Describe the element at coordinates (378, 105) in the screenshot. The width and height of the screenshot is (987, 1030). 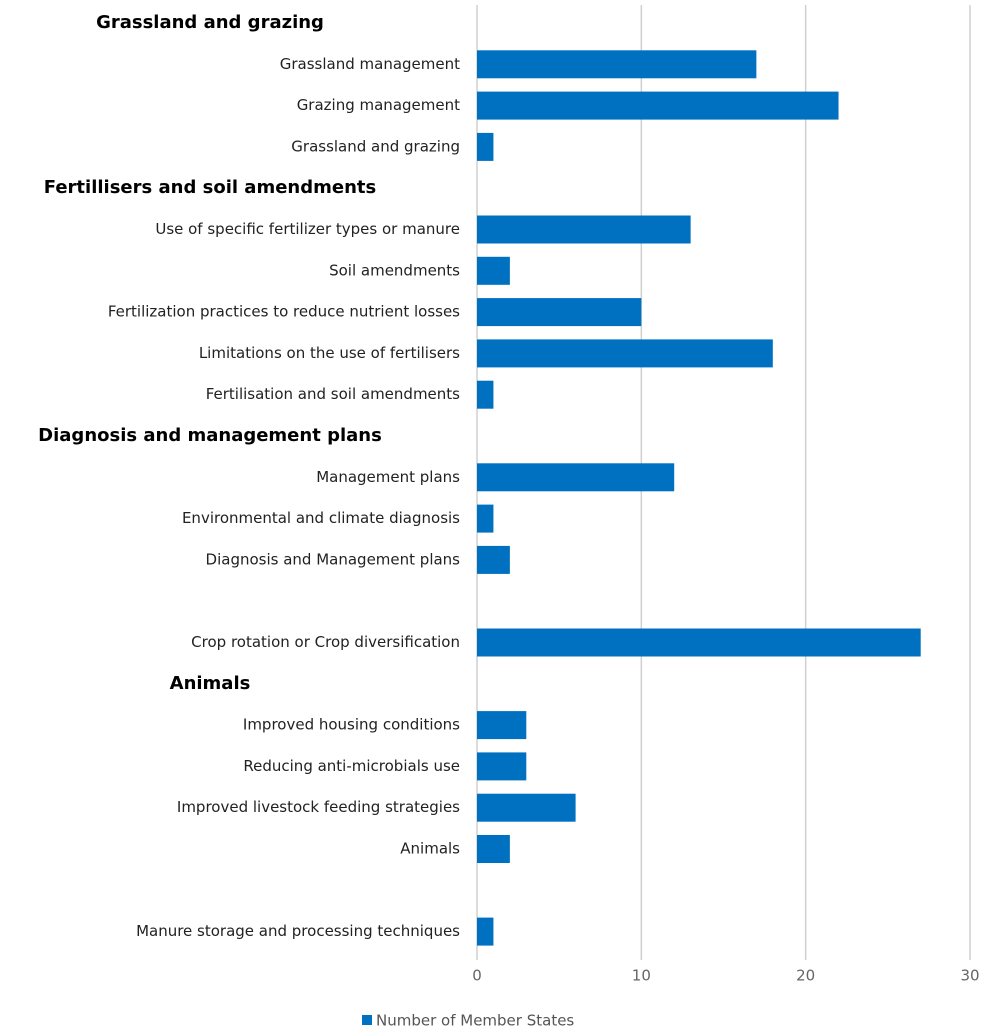
I see `y-tick-label: Grazing management` at that location.